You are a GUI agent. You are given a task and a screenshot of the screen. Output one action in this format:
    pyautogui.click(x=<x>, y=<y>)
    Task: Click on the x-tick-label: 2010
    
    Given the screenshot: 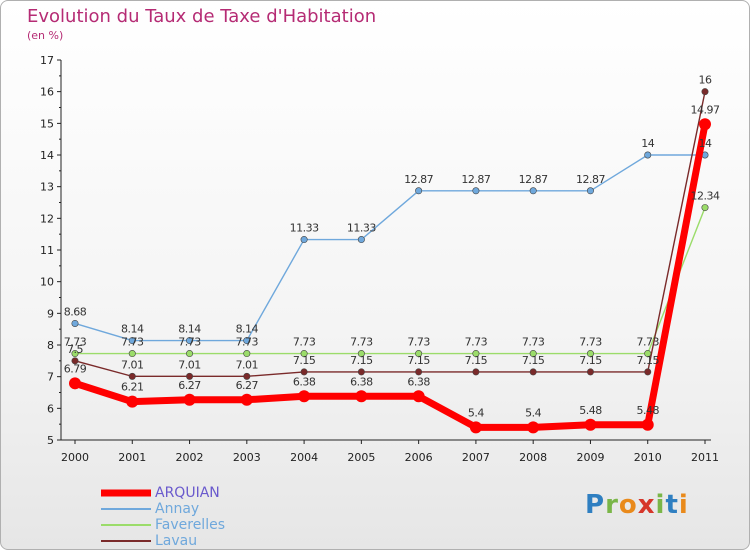 What is the action you would take?
    pyautogui.click(x=648, y=457)
    